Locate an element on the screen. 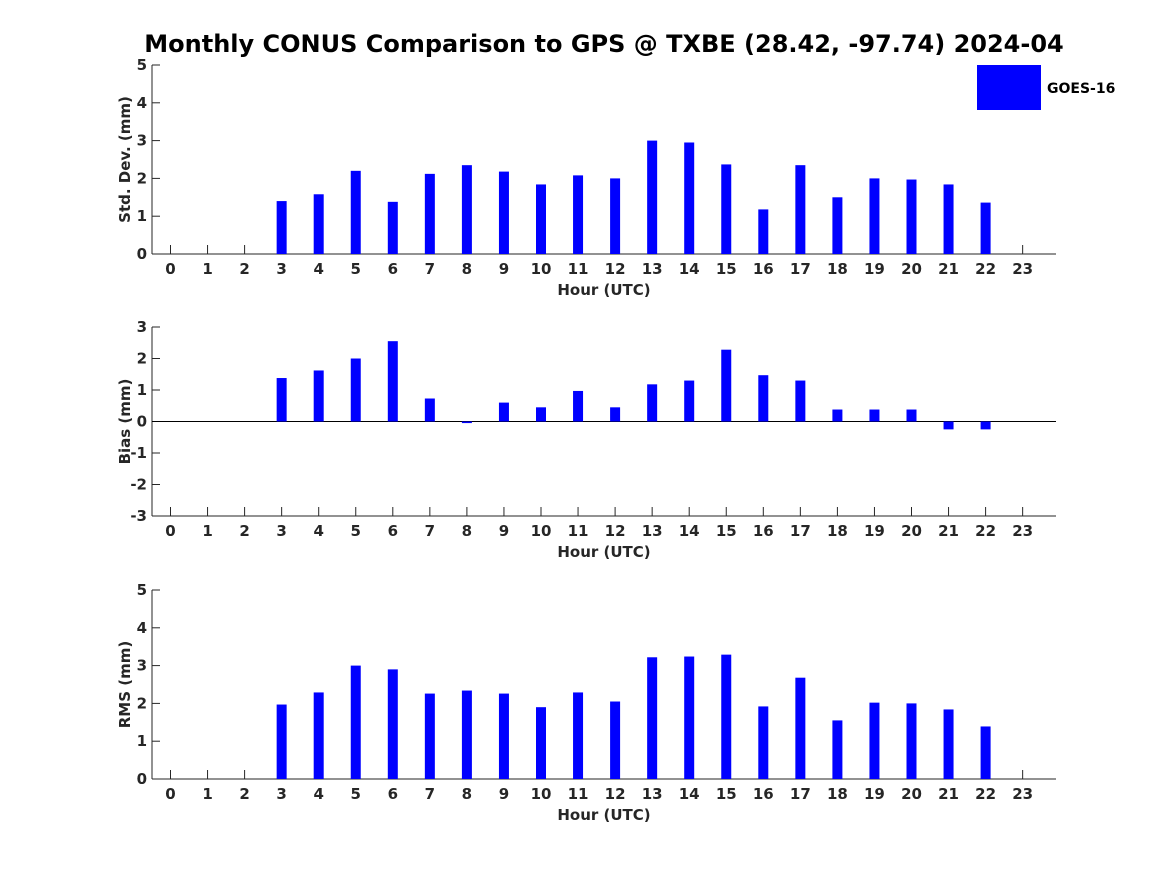  y-tick-label: 1 is located at coordinates (142, 390).